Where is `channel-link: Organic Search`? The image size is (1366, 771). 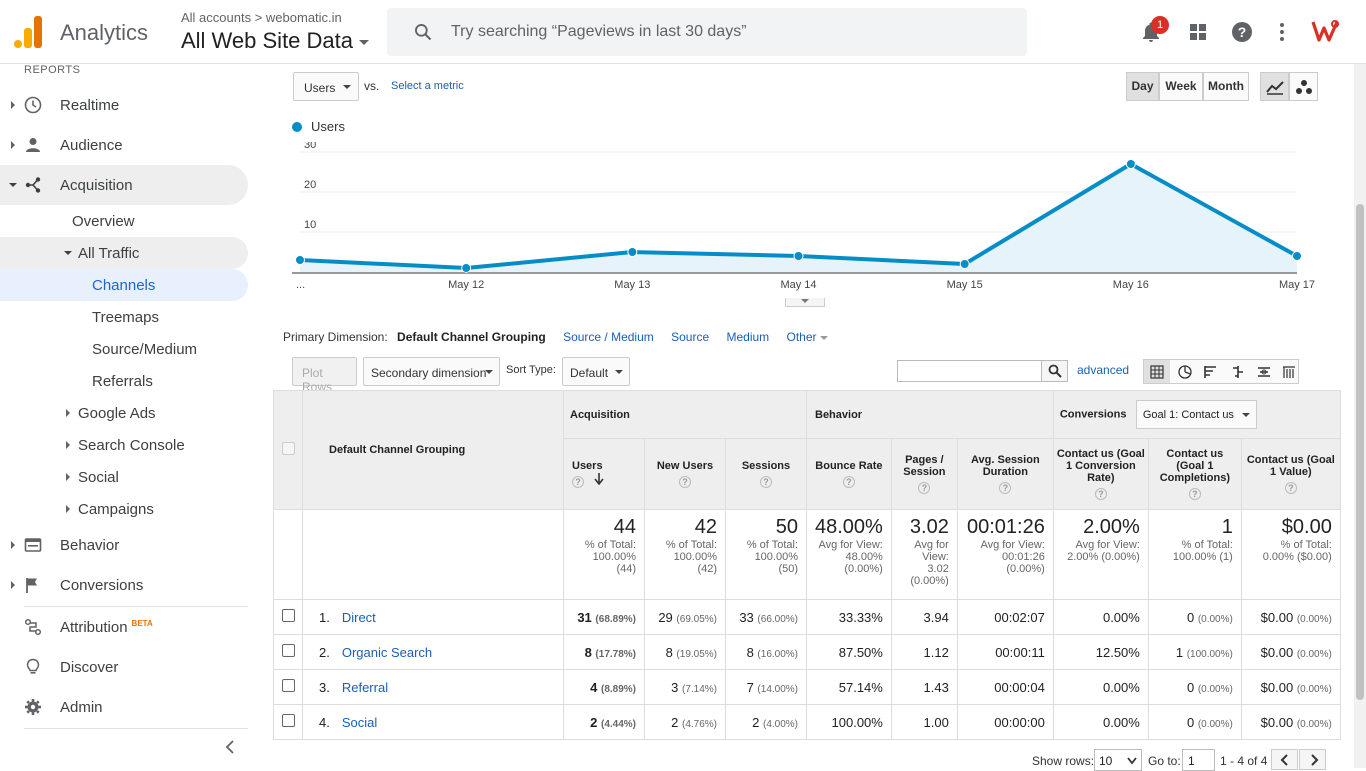
channel-link: Organic Search is located at coordinates (387, 652).